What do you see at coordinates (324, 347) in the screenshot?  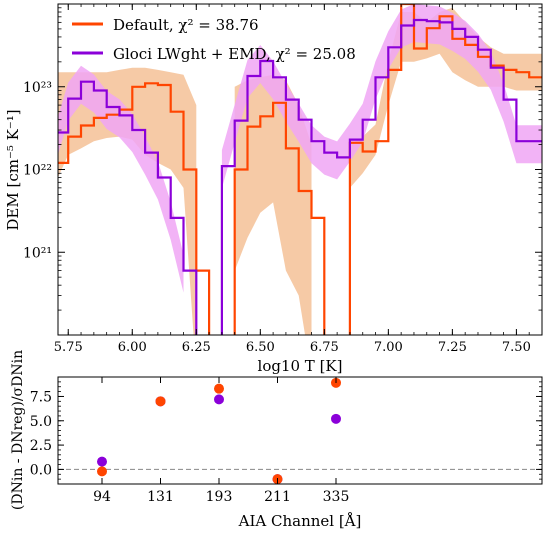 I see `dem-x-tick-label: 6.75` at bounding box center [324, 347].